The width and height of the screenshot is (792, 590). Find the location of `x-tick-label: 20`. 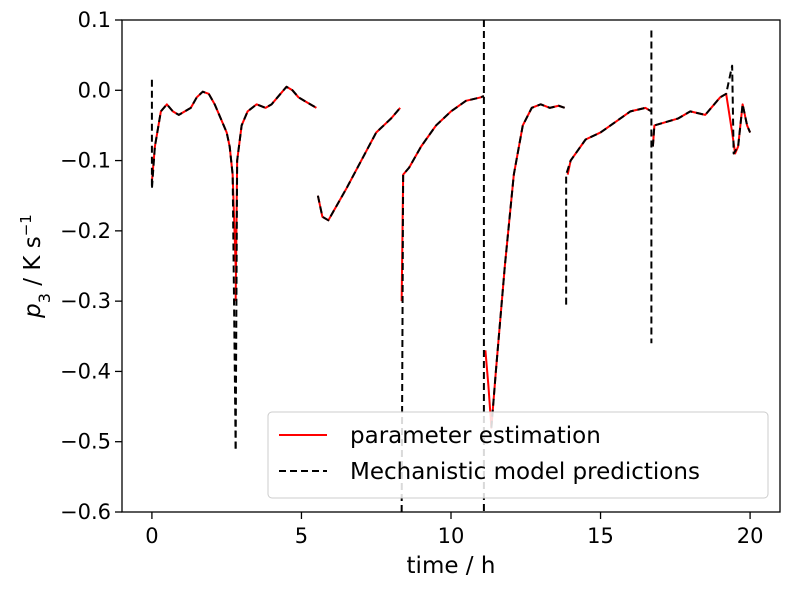

x-tick-label: 20 is located at coordinates (750, 536).